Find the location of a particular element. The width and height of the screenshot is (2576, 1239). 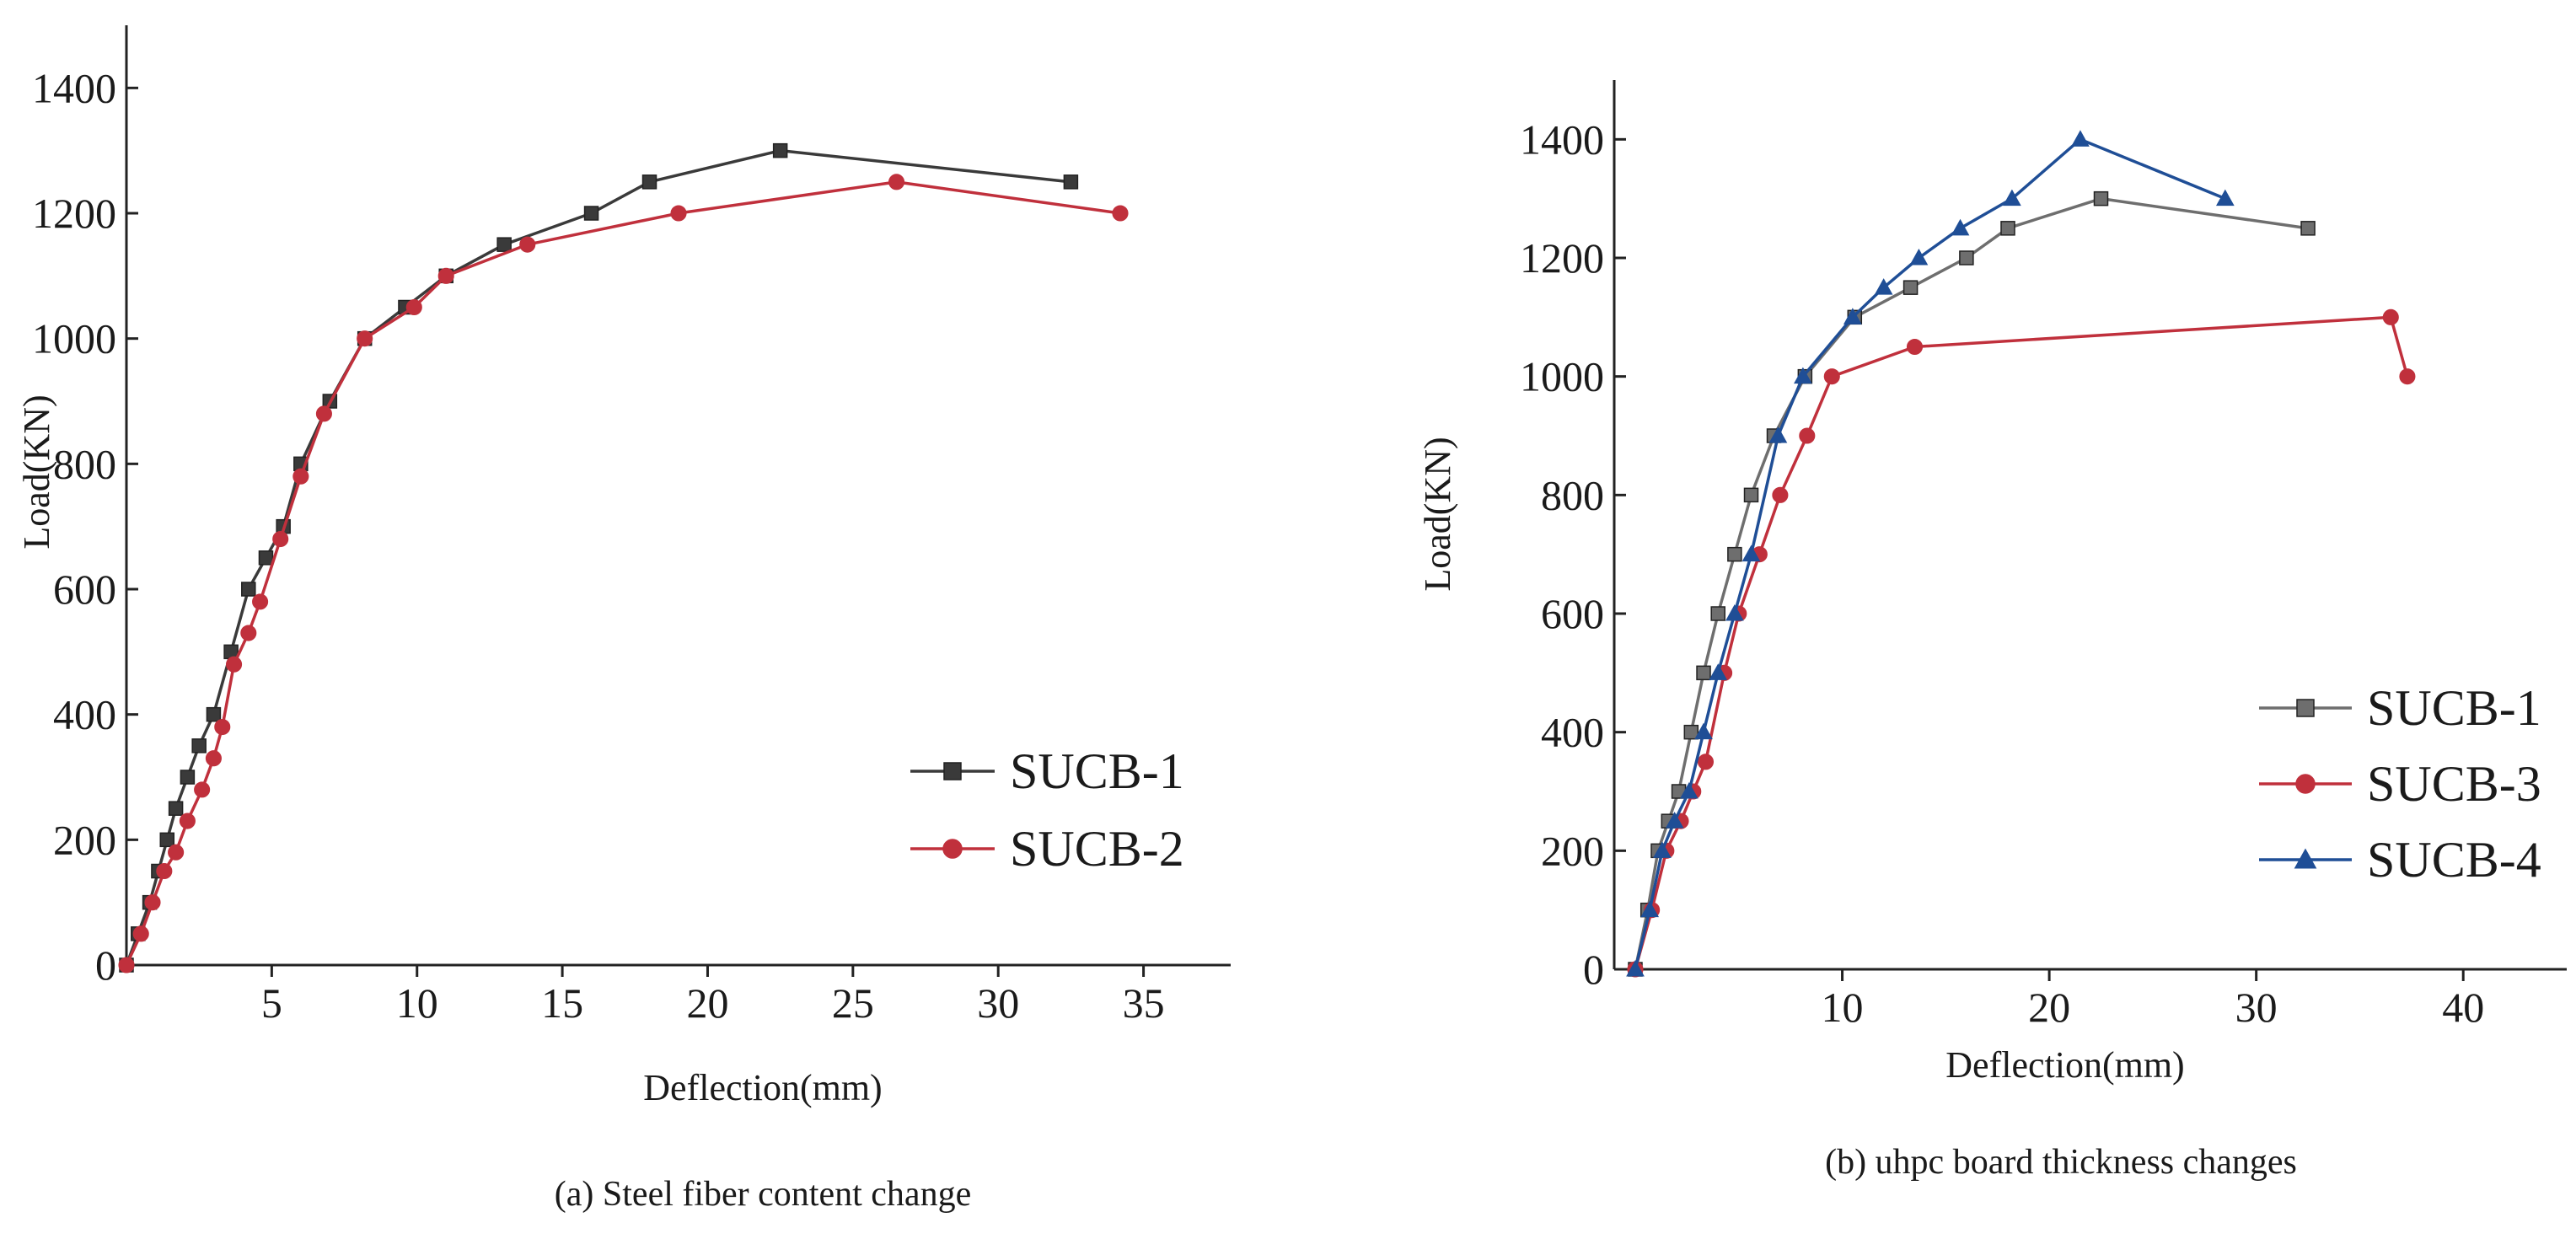

legend-label: SUCB-3 is located at coordinates (2454, 784).